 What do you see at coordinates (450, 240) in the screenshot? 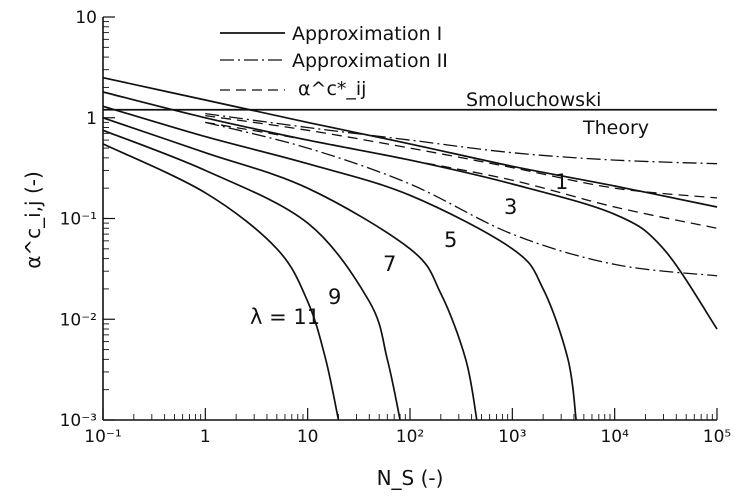
I see `curve-label-5: 5` at bounding box center [450, 240].